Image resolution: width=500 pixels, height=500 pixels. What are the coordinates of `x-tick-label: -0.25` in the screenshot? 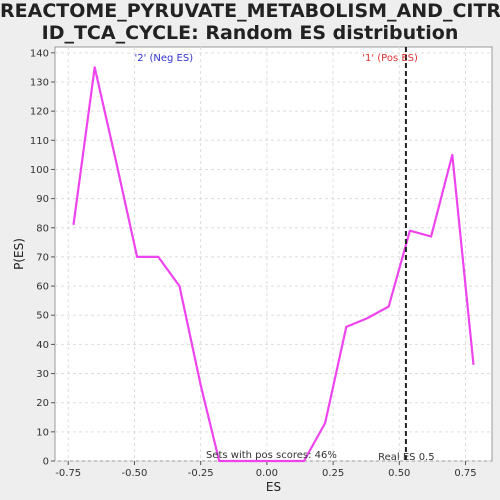 It's located at (201, 473).